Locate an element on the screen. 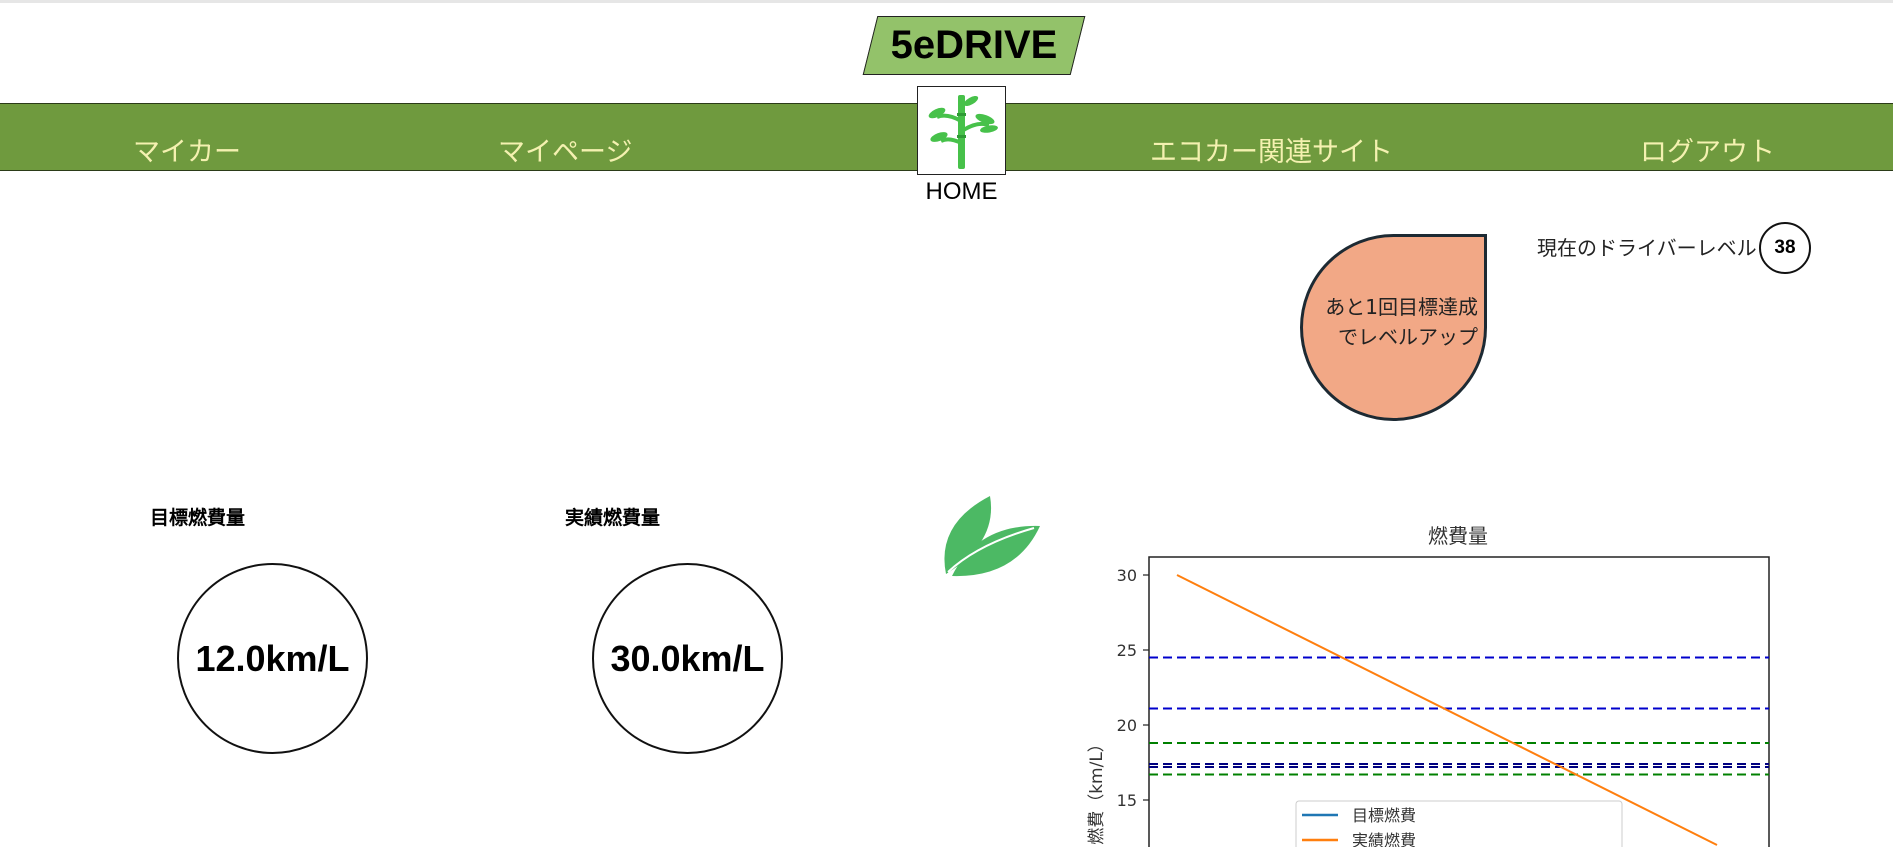 The height and width of the screenshot is (847, 1893). legend-box is located at coordinates (1459, 823).